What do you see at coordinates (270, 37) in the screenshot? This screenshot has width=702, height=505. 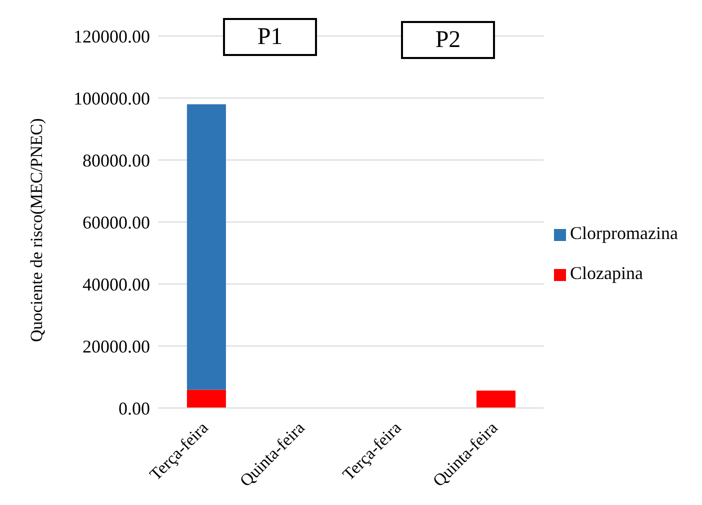 I see `label-box: P1` at bounding box center [270, 37].